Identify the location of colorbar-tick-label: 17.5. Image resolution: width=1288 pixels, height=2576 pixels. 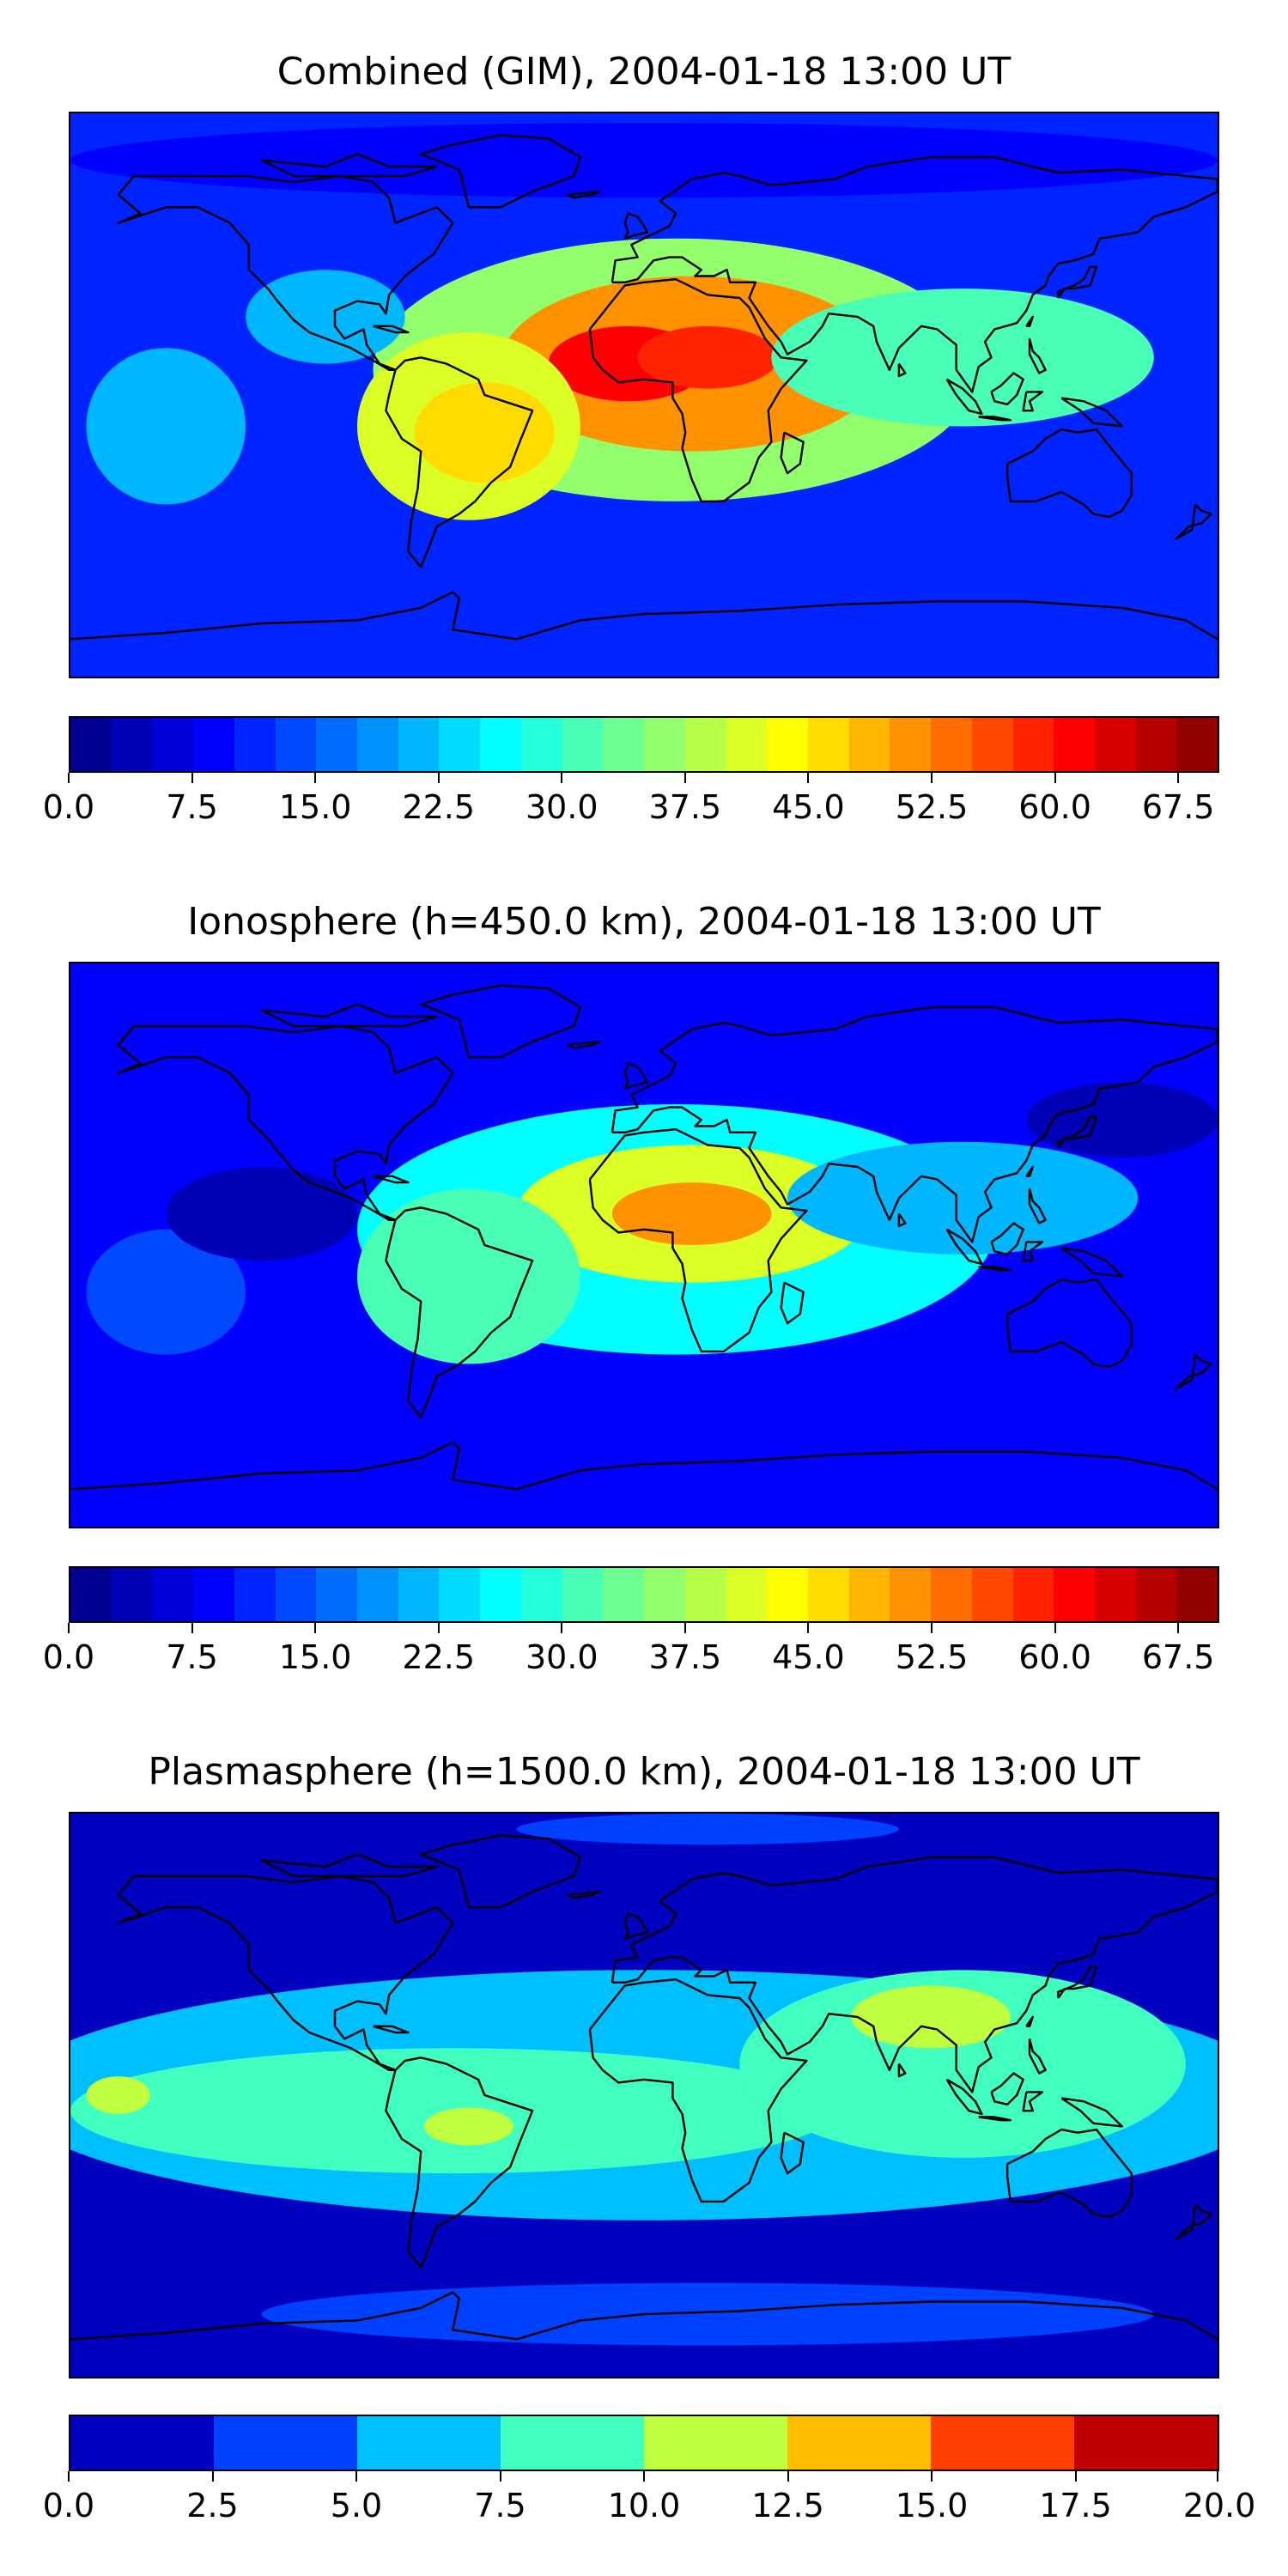
(1075, 2506).